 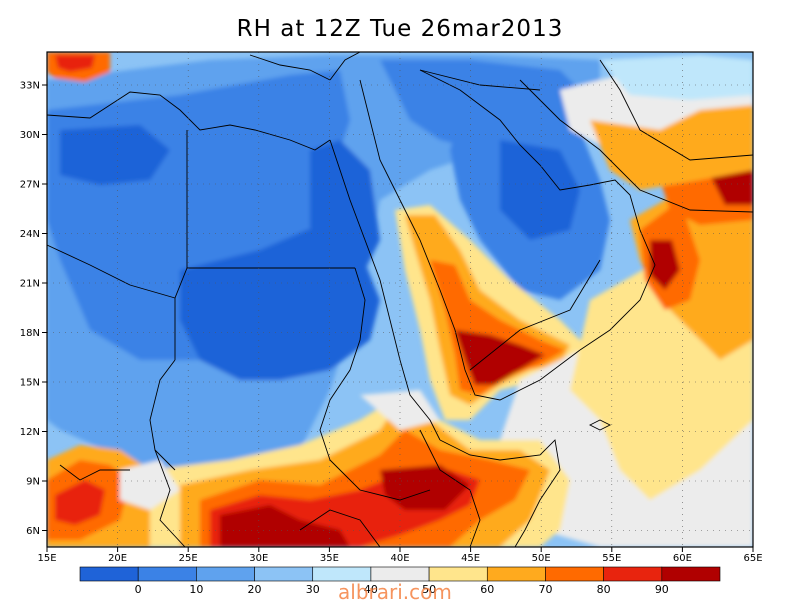 I want to click on lat-tick-label: 18N, so click(x=30, y=333).